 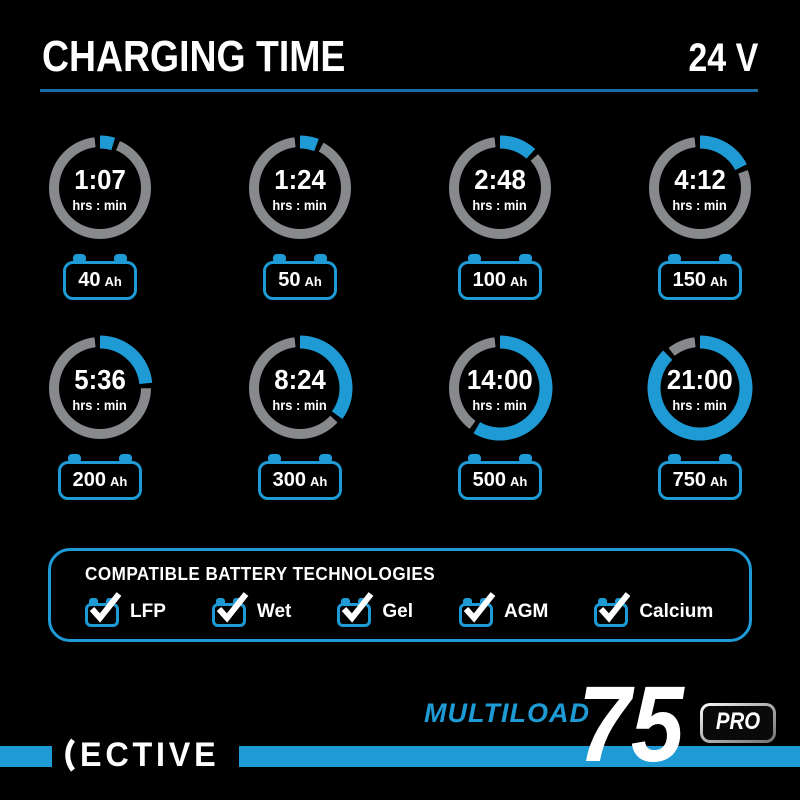 What do you see at coordinates (251, 609) in the screenshot?
I see `tech-item-wet: Wet` at bounding box center [251, 609].